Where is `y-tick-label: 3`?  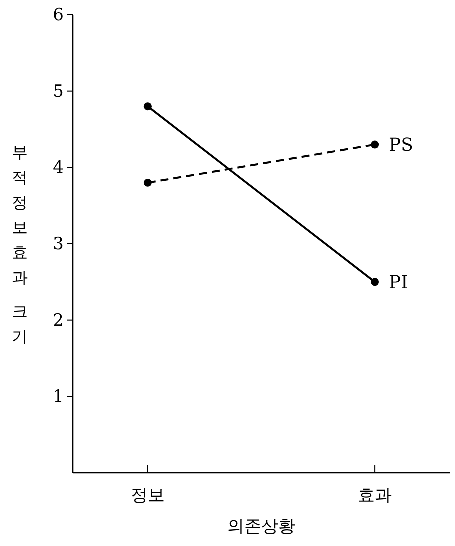
y-tick-label: 3 is located at coordinates (58, 244).